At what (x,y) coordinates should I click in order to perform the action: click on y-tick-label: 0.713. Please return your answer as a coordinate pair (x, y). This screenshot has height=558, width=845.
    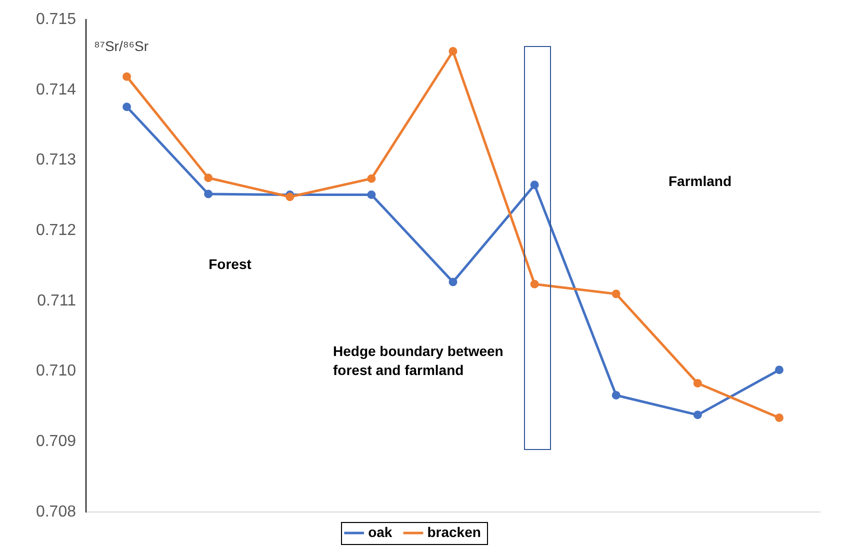
    Looking at the image, I should click on (56, 160).